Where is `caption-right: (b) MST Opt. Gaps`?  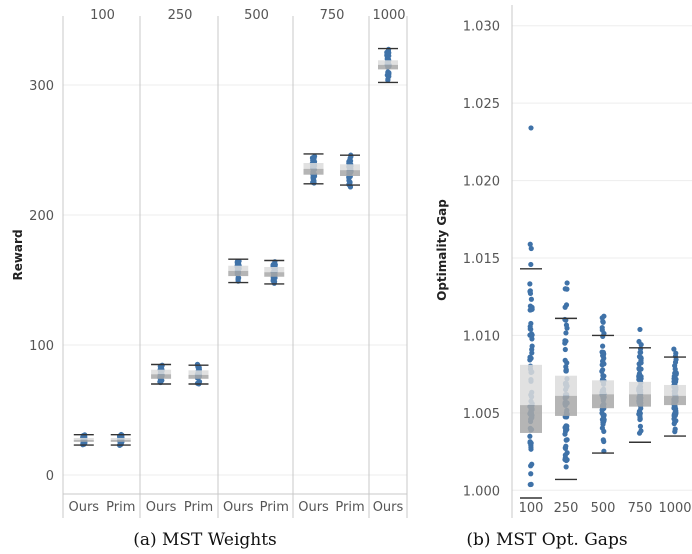
caption-right: (b) MST Opt. Gaps is located at coordinates (546, 540).